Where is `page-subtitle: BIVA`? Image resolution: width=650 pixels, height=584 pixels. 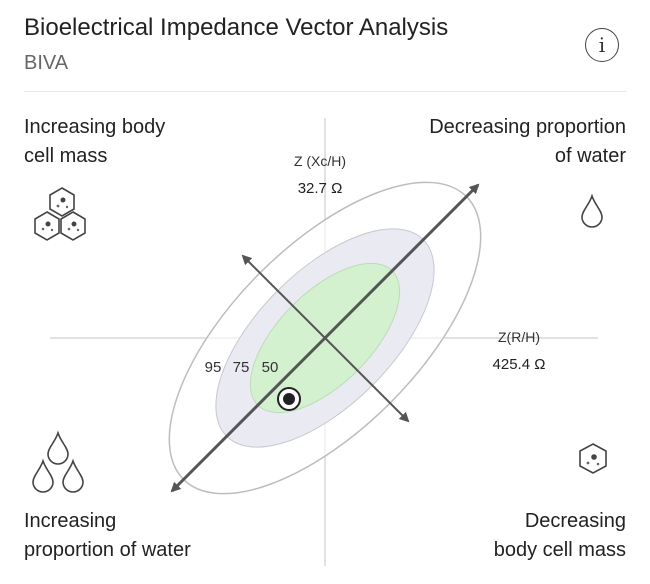 page-subtitle: BIVA is located at coordinates (46, 63).